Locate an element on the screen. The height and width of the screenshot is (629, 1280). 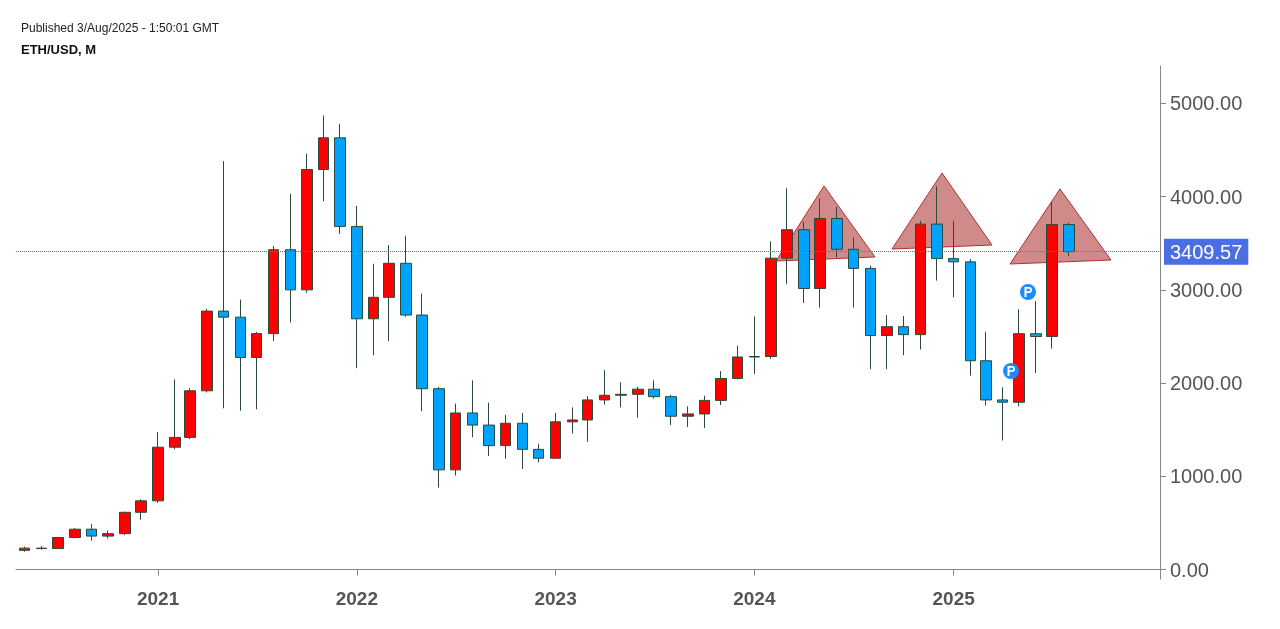
y-tick-label: 5000.00 is located at coordinates (1206, 103).